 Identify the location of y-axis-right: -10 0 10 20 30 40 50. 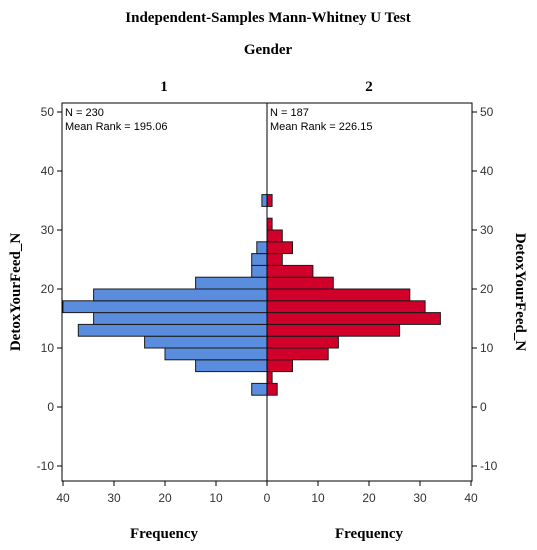
(485, 289).